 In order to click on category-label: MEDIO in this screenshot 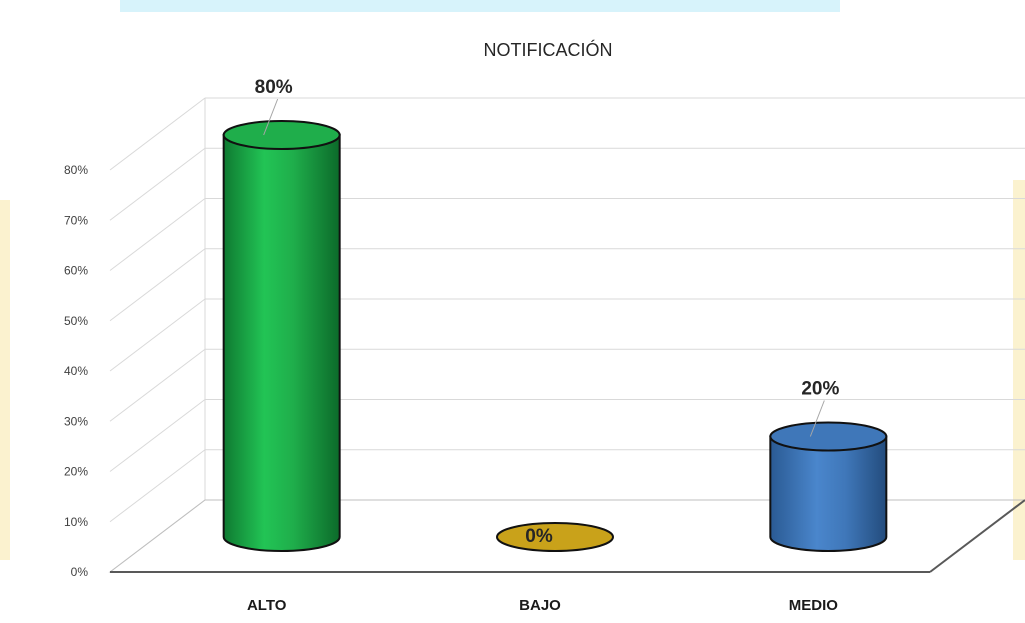, I will do `click(814, 605)`.